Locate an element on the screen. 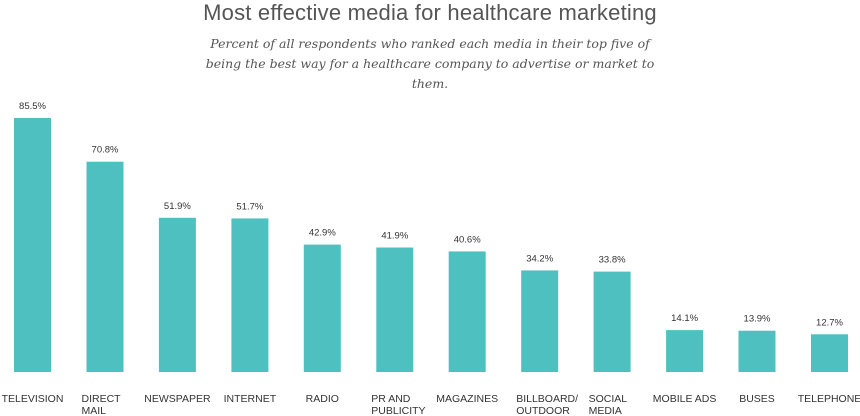 The image size is (860, 416). category-label-line: TELEVISION is located at coordinates (33, 399).